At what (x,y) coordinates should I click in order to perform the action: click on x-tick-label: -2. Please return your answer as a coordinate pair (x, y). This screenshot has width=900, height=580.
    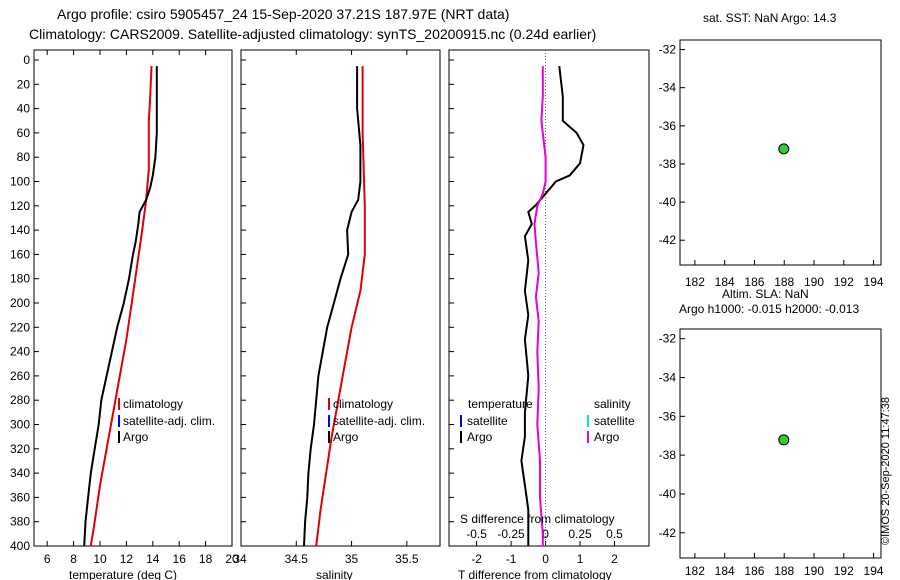
    Looking at the image, I should click on (476, 559).